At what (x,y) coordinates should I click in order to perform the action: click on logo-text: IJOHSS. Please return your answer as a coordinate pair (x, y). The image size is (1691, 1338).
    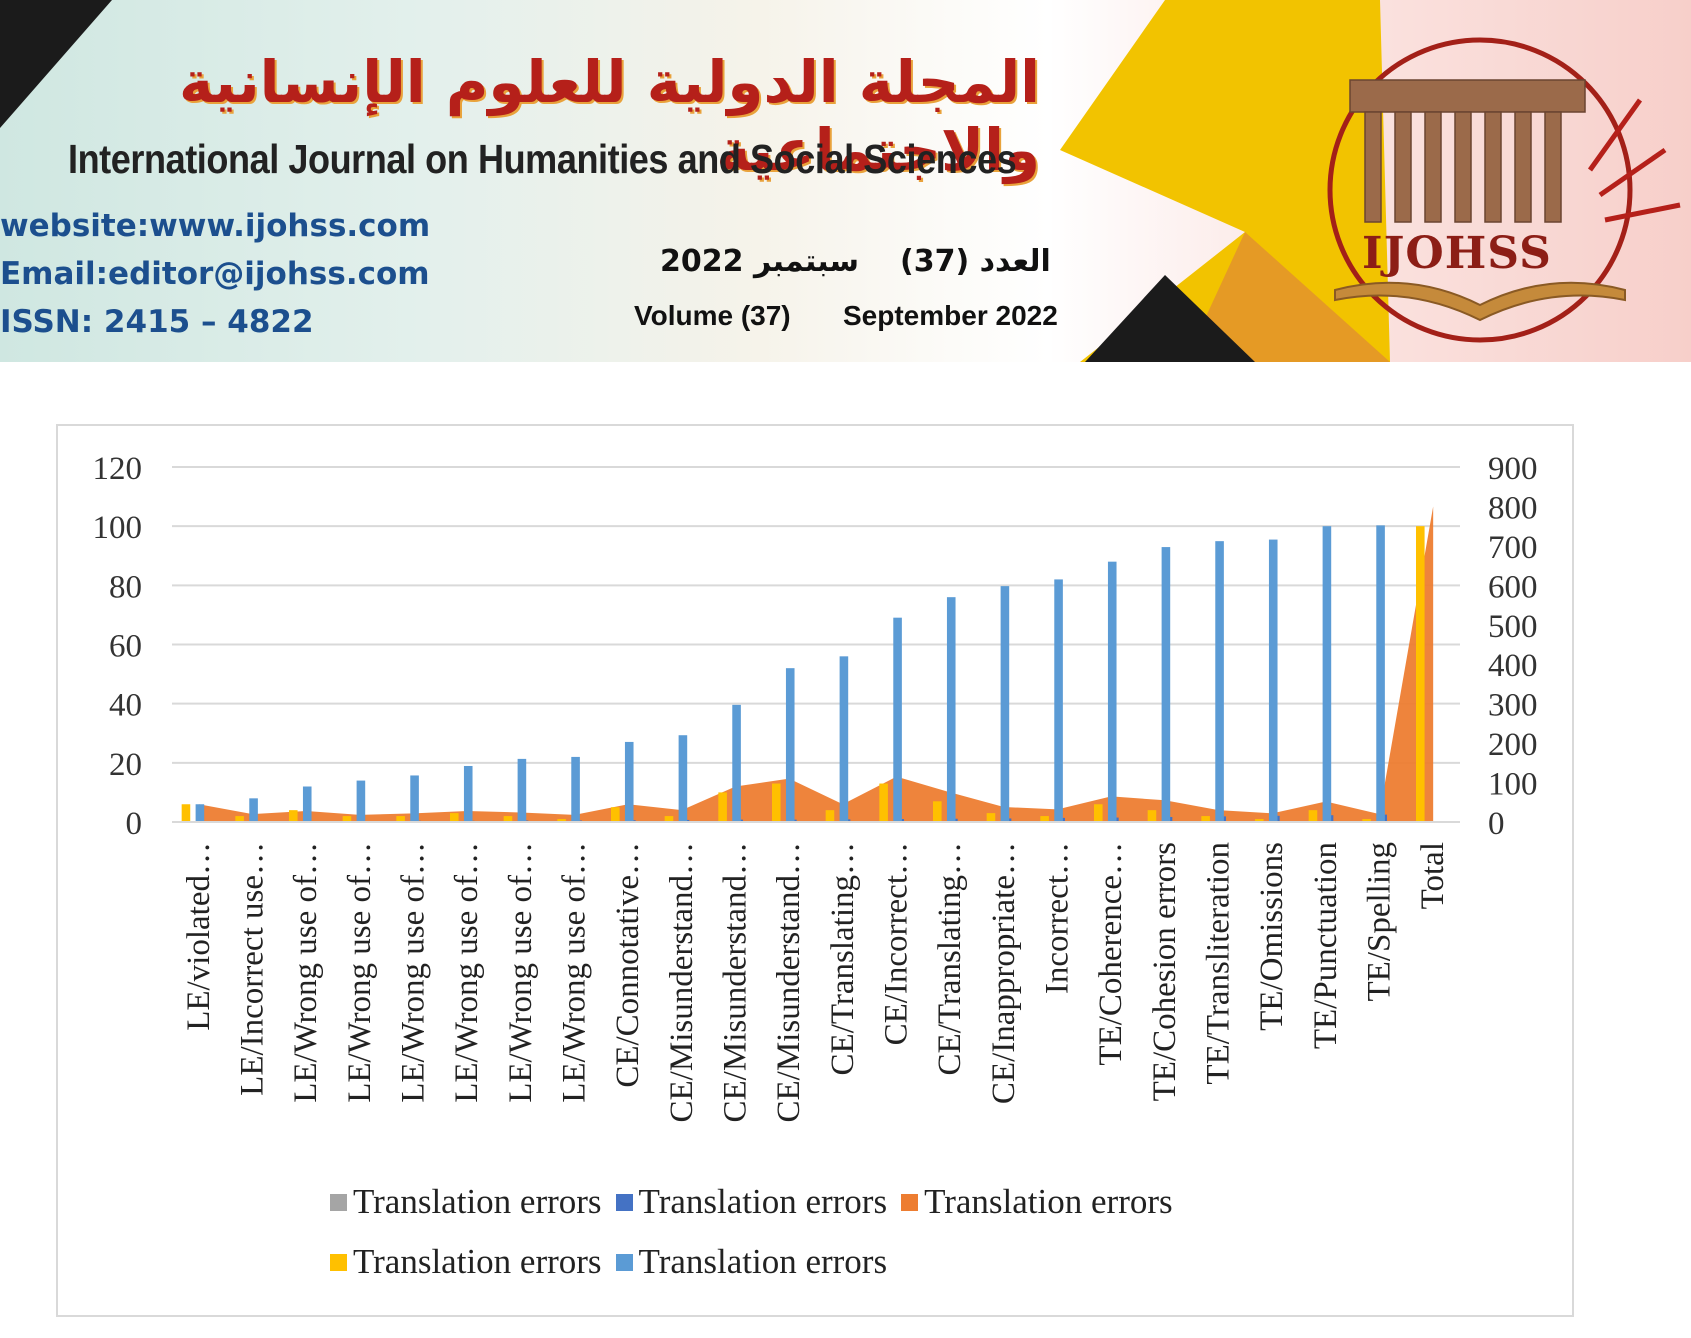
    Looking at the image, I should click on (1457, 253).